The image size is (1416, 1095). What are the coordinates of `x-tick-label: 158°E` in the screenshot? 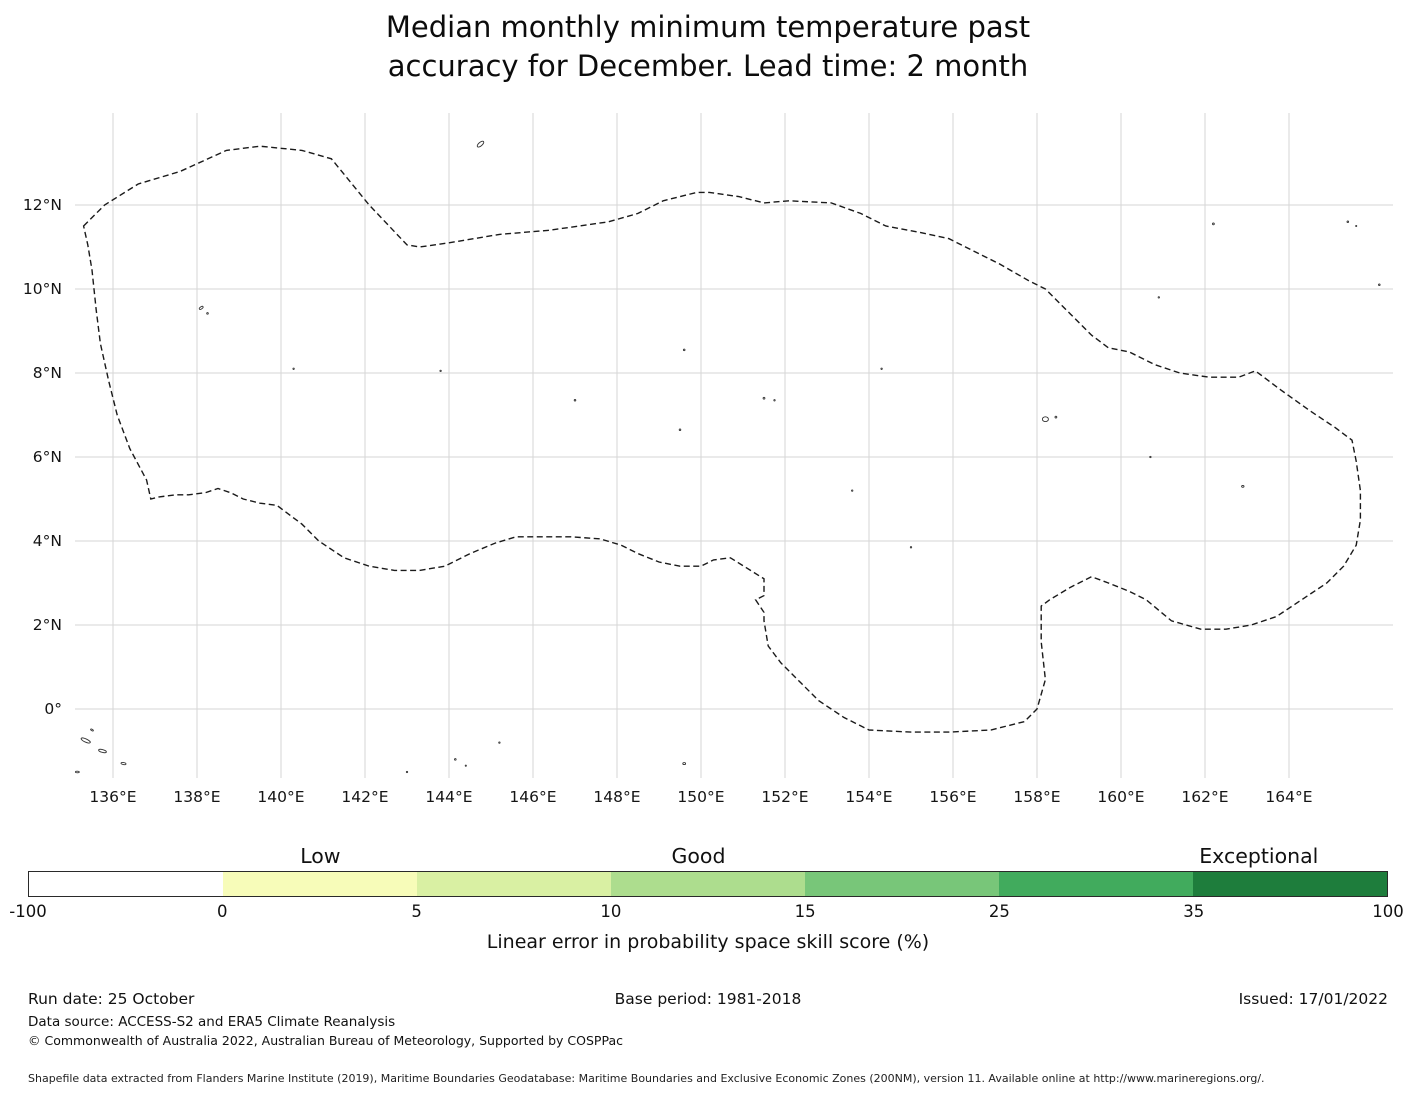 It's located at (1036, 797).